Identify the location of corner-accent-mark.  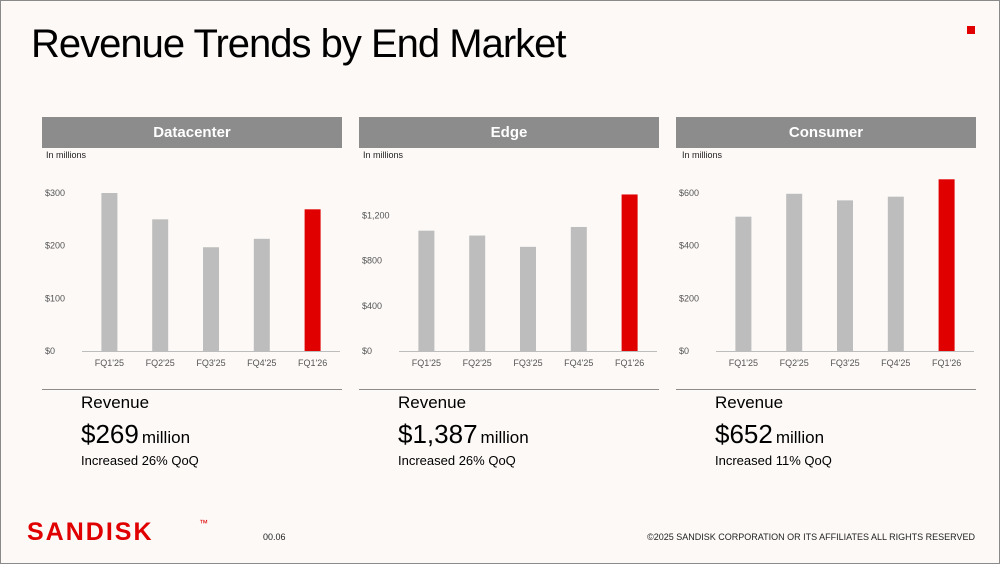
(971, 30).